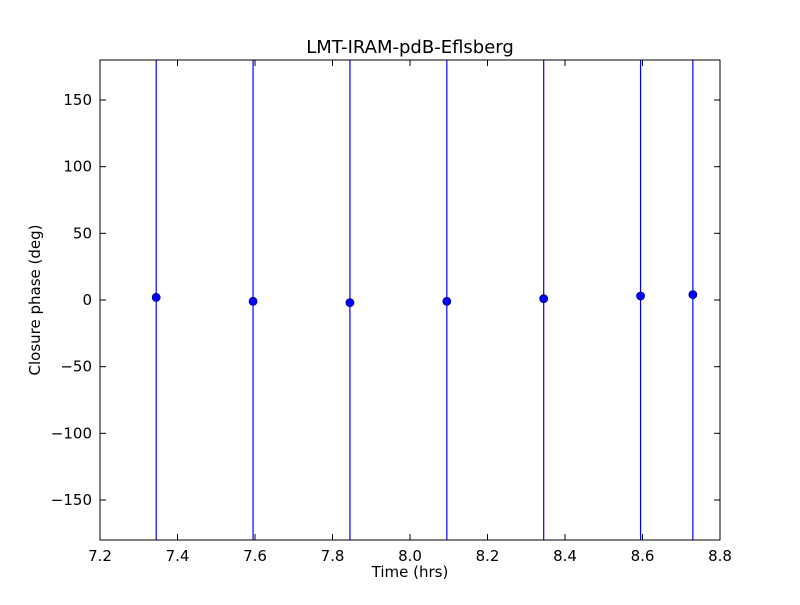 This screenshot has width=800, height=605. I want to click on x-tick-label: 8.4, so click(565, 556).